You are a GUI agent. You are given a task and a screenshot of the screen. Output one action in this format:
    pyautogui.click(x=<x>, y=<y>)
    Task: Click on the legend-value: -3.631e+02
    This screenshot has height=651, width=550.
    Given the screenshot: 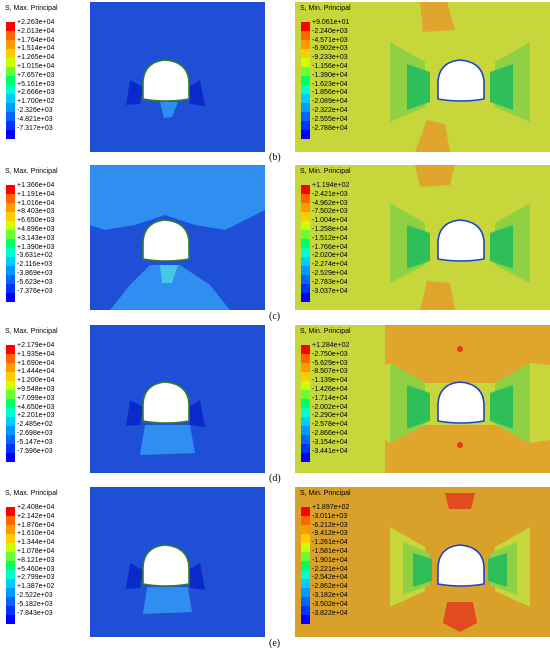 What is the action you would take?
    pyautogui.click(x=35, y=256)
    